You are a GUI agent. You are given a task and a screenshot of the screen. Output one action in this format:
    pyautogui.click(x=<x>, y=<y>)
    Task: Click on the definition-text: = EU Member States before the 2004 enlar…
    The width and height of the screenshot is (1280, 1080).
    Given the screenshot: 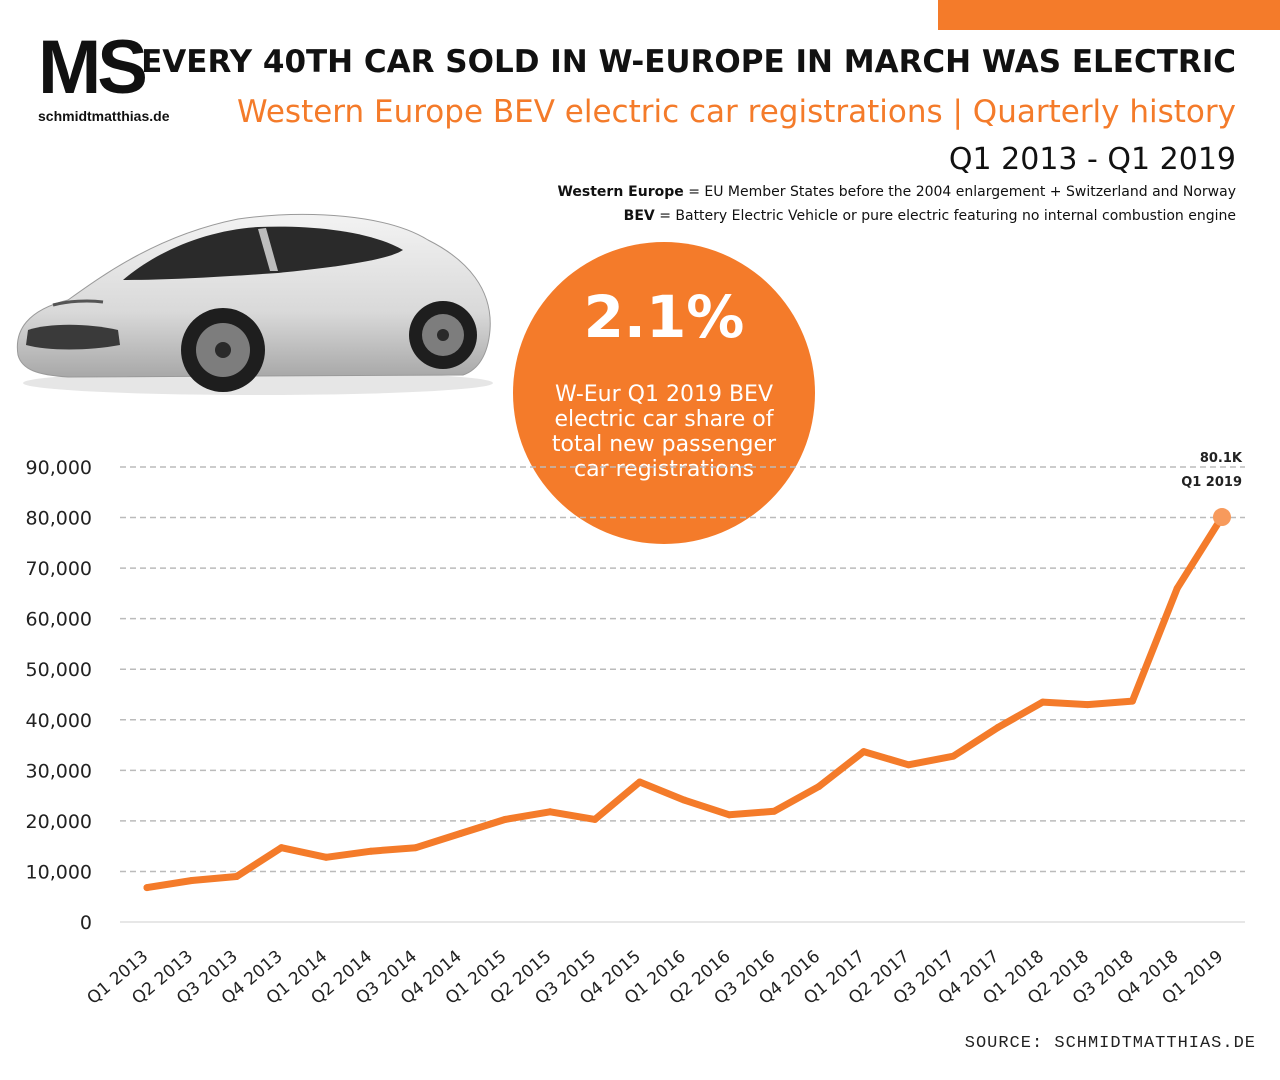 What is the action you would take?
    pyautogui.click(x=959, y=192)
    